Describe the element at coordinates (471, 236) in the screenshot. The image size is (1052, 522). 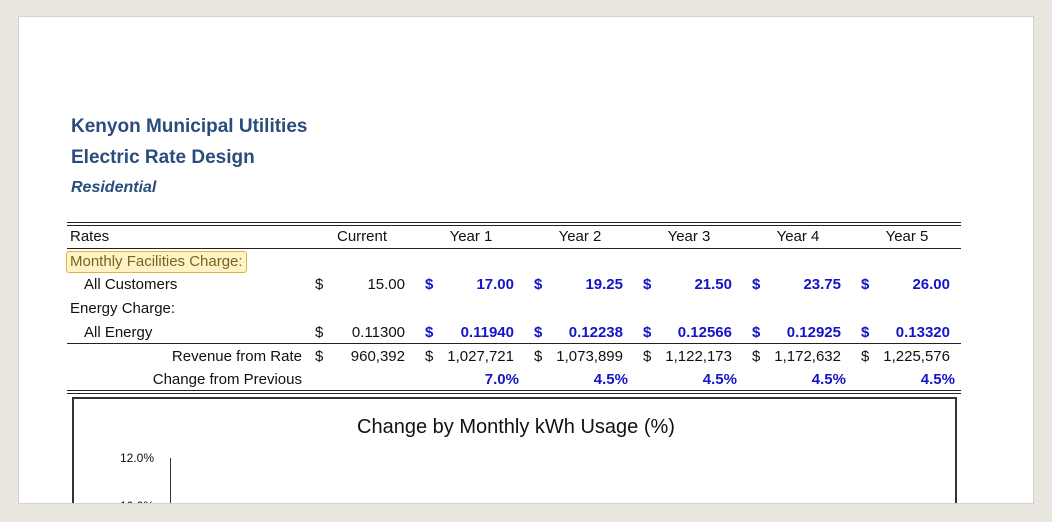
I see `column-header: Year 1` at that location.